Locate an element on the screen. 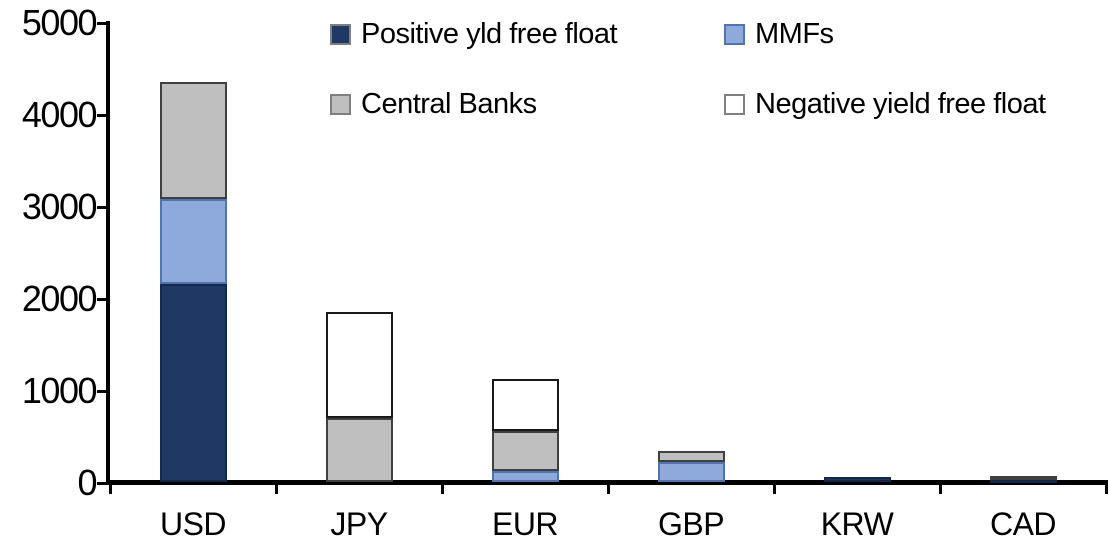  x-category-label: EUR is located at coordinates (525, 524).